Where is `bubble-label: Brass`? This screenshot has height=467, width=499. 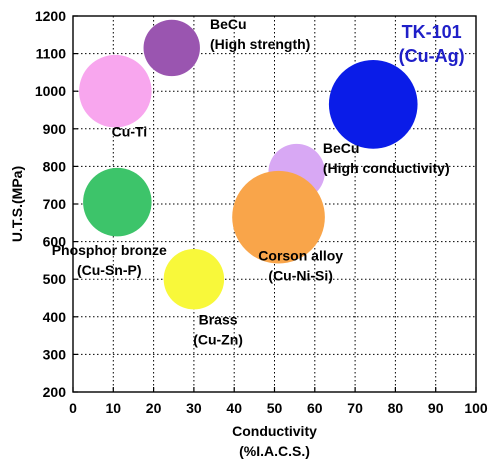 bubble-label: Brass is located at coordinates (218, 319).